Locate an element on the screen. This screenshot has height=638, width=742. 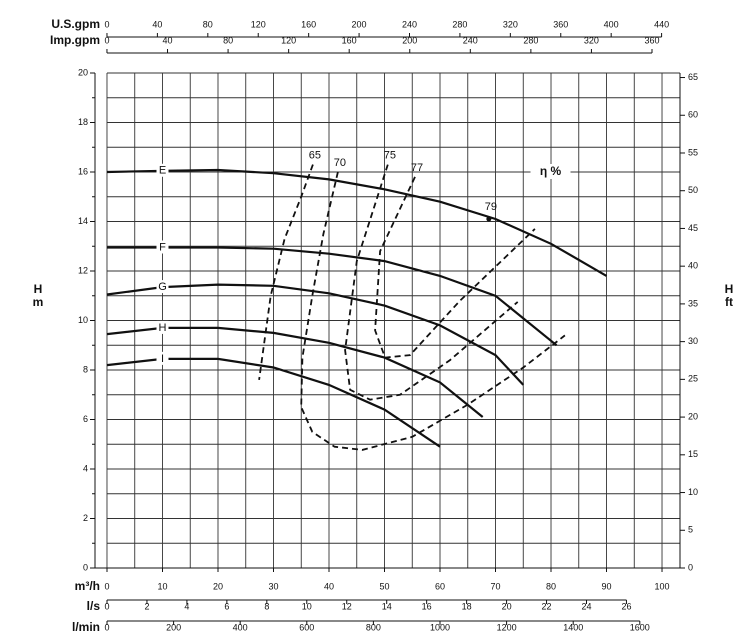
y2-tick-label: 40 is located at coordinates (693, 266).